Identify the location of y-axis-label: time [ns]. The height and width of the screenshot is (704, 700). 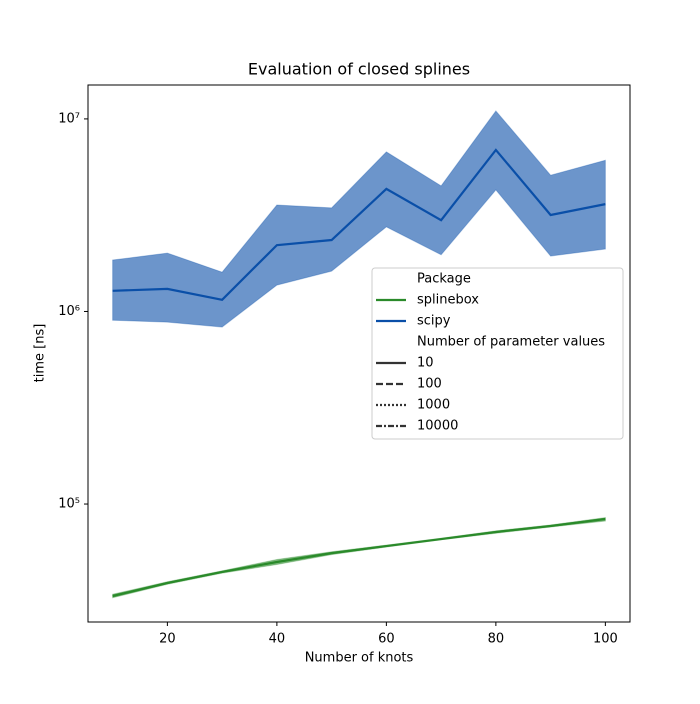
(40, 353).